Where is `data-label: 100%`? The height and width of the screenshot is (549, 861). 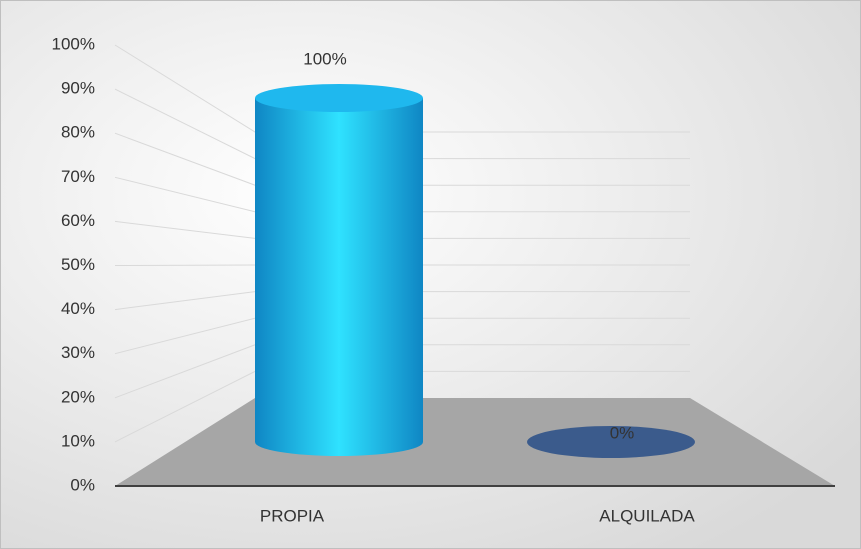
data-label: 100% is located at coordinates (324, 58).